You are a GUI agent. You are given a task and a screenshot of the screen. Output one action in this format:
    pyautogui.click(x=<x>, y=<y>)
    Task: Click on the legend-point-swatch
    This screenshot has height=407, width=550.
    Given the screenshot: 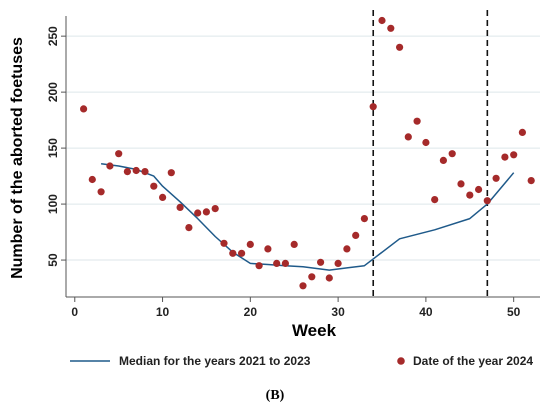 What is the action you would take?
    pyautogui.click(x=401, y=361)
    